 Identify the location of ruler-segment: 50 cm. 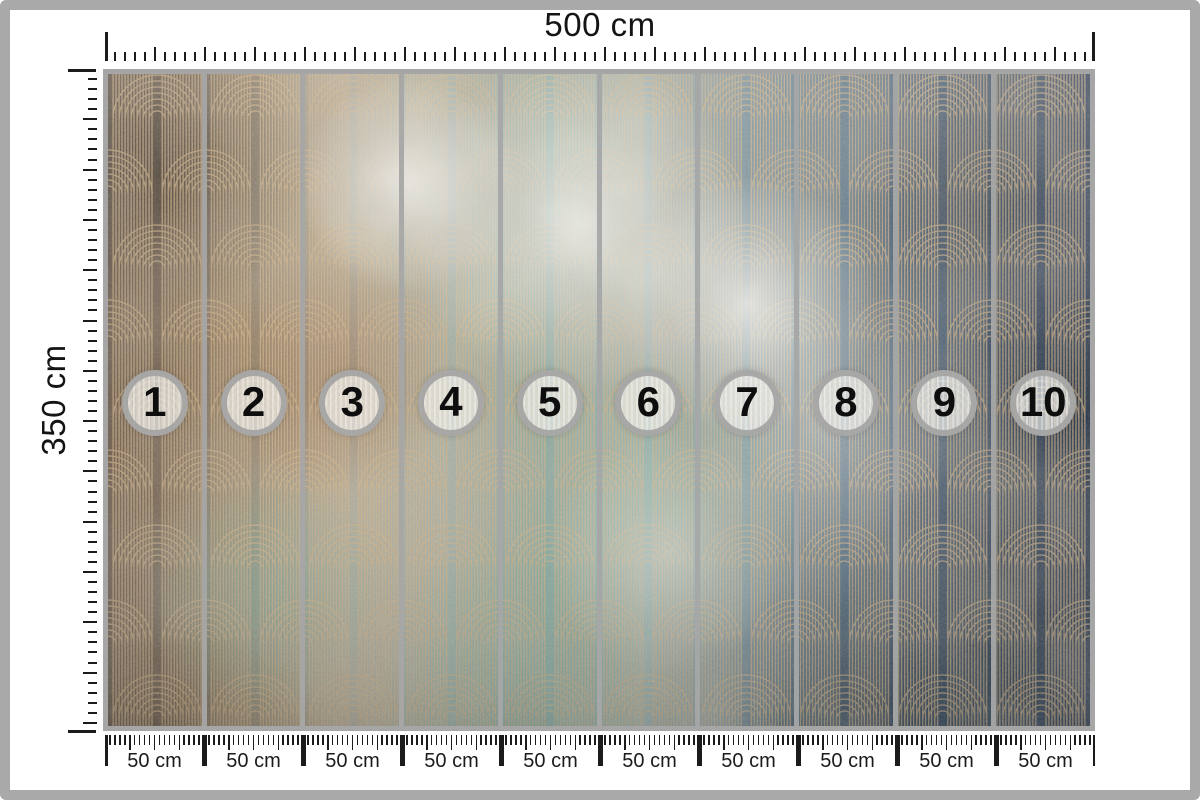
(253, 761).